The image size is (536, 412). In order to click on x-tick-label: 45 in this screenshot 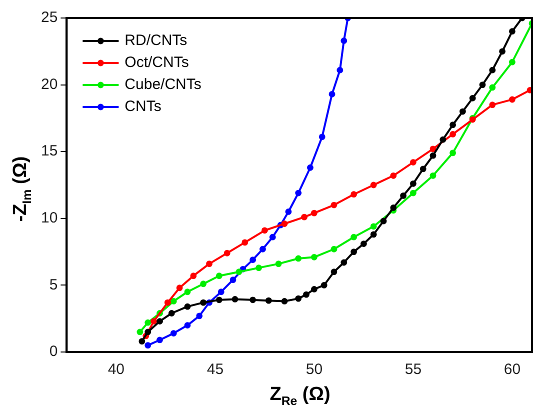, I will do `click(215, 369)`.